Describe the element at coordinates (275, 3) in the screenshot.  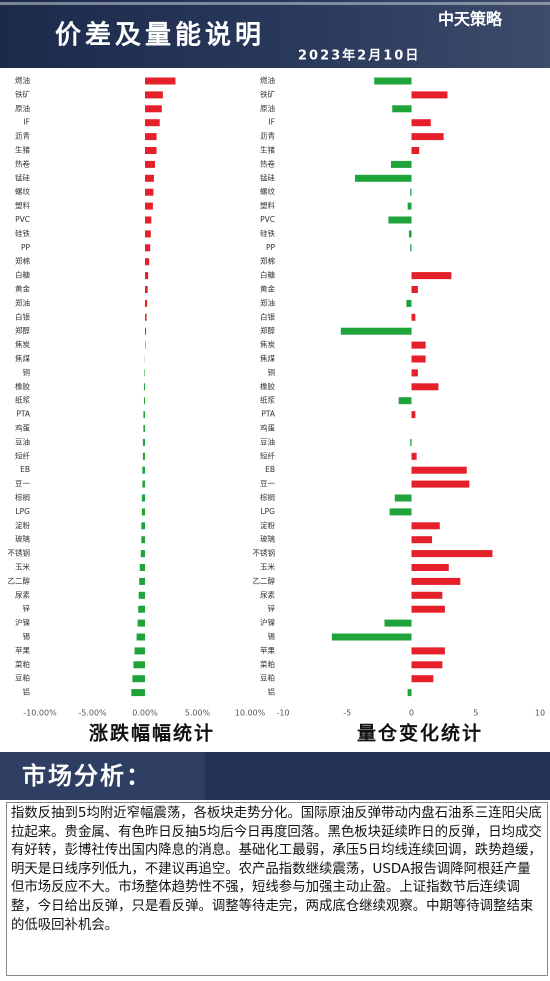
I see `header-stripe` at that location.